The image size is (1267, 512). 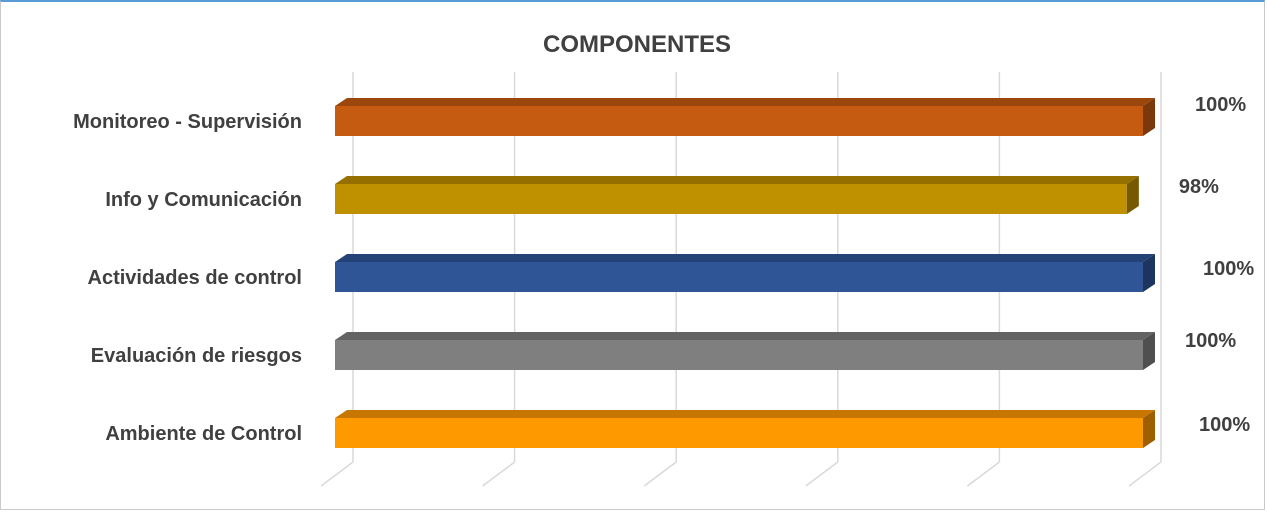 What do you see at coordinates (637, 44) in the screenshot?
I see `chart-title: COMPONENTES` at bounding box center [637, 44].